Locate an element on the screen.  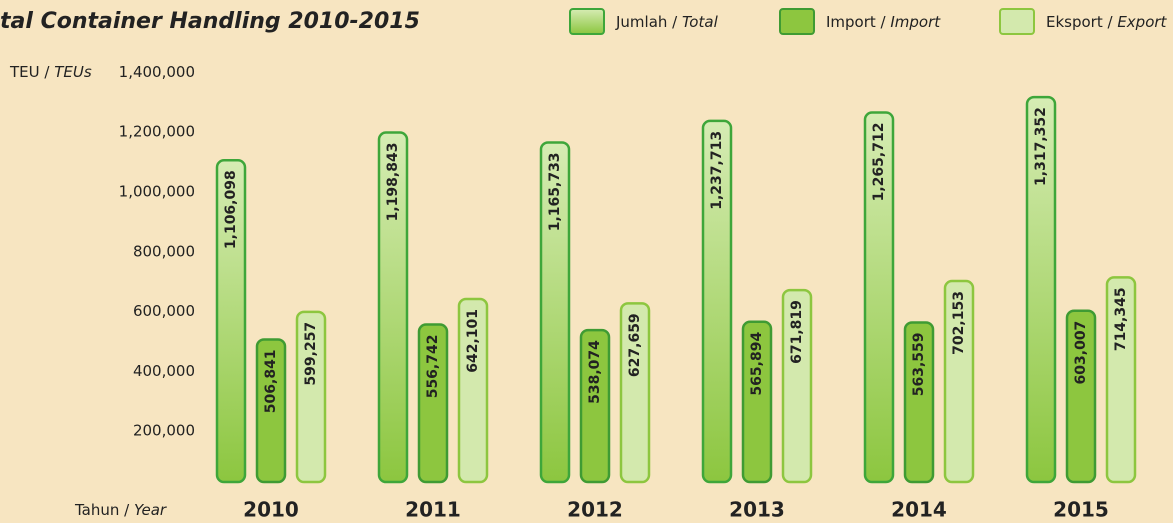
y-tick-label: 1,400,000 is located at coordinates (157, 72).